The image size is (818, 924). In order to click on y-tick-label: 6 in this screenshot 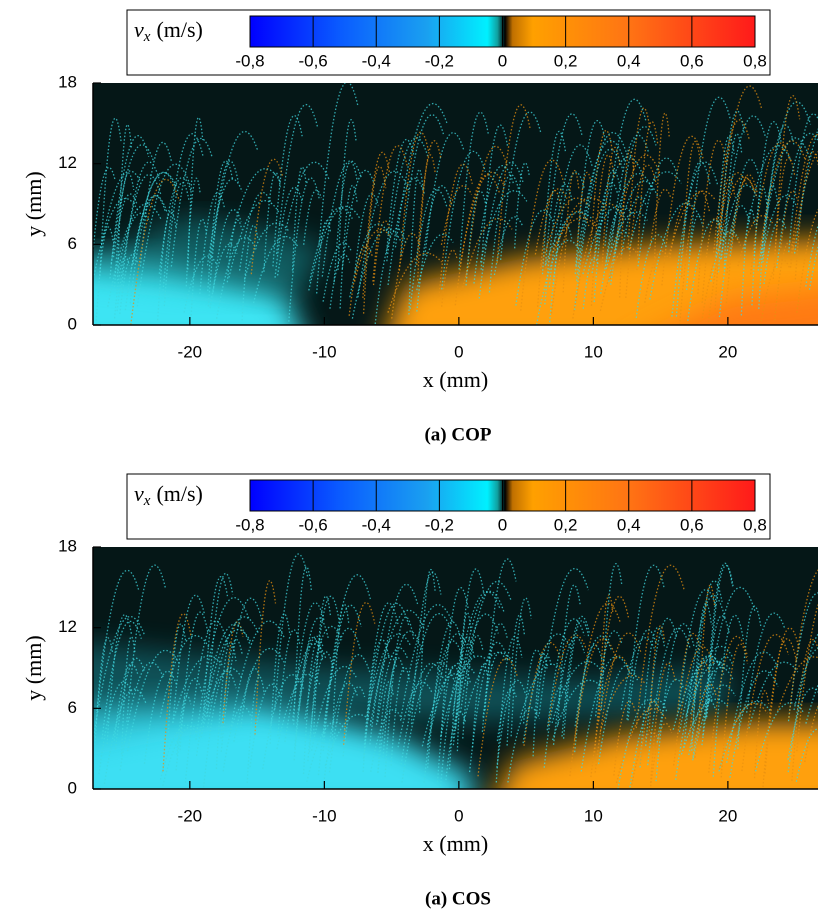, I will do `click(72, 707)`.